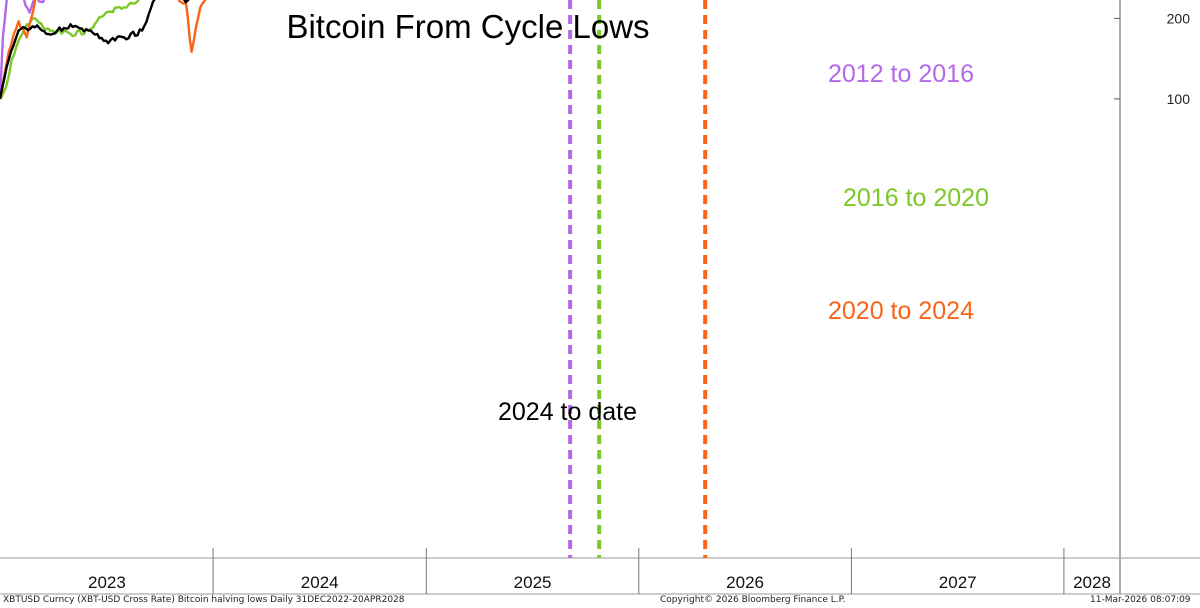 The height and width of the screenshot is (608, 1200). Describe the element at coordinates (753, 600) in the screenshot. I see `footer-copyright: Copyright© 2026 Bloomberg Finance L.P.` at that location.